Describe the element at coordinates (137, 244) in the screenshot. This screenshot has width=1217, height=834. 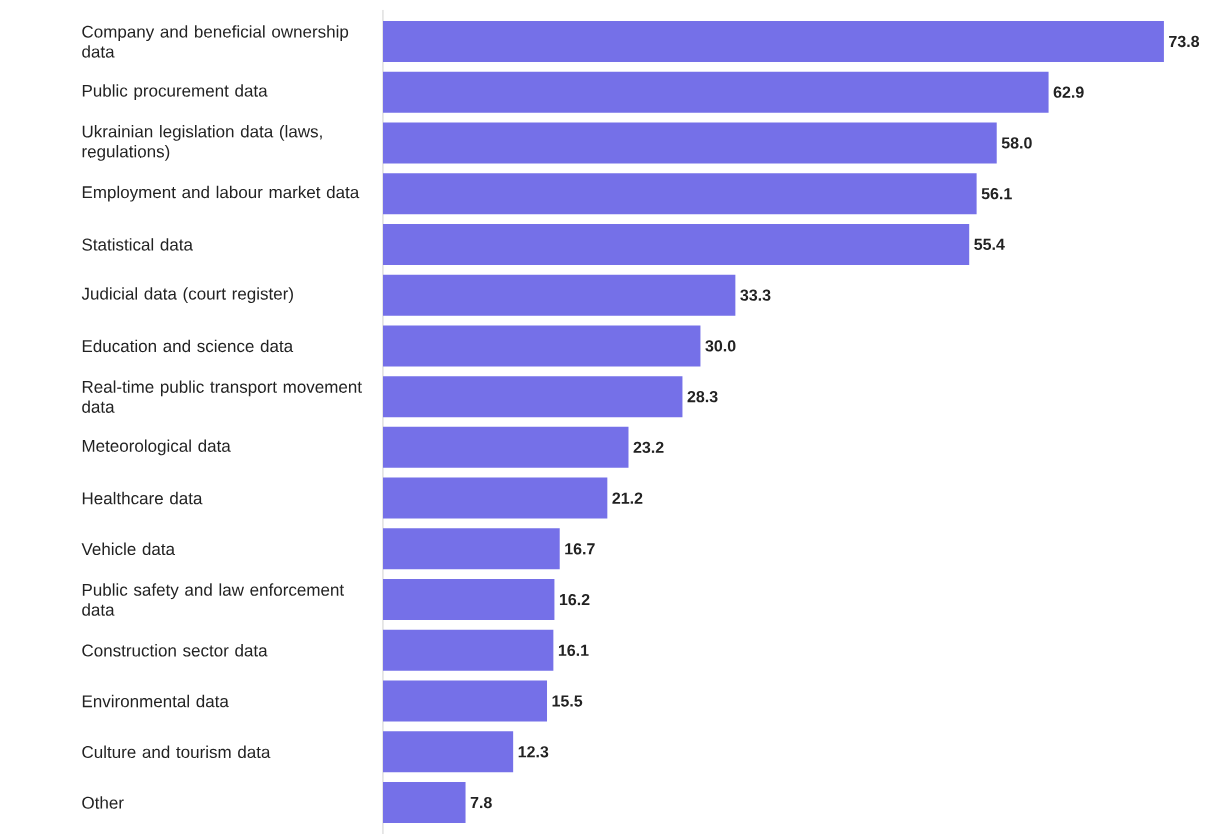
I see `y-tick-label: Statistical data` at that location.